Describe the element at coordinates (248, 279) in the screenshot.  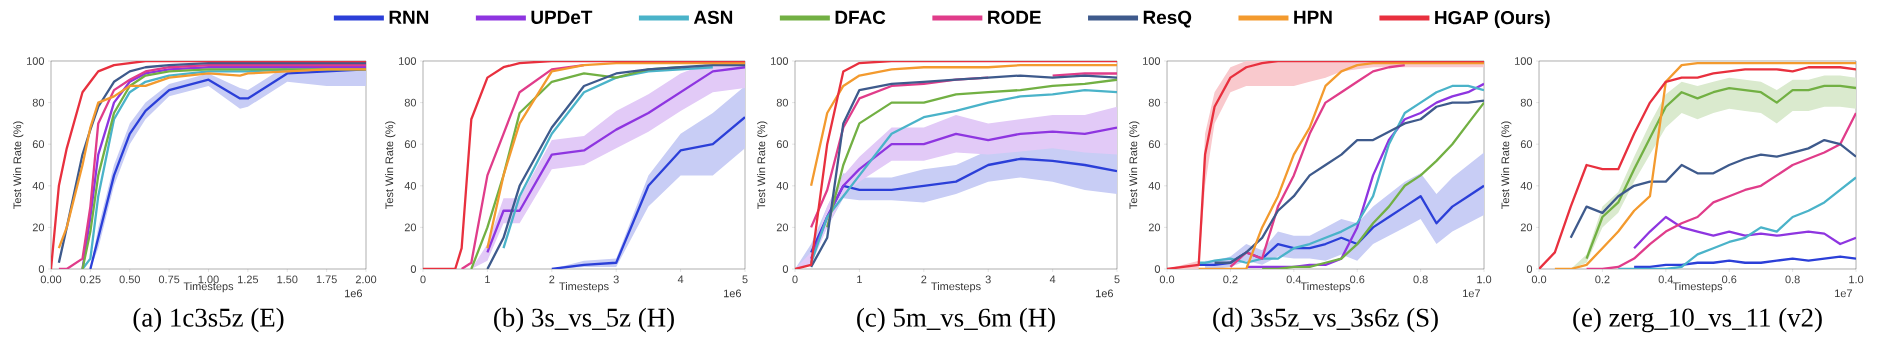
I see `x-tick-label: 1.25` at that location.